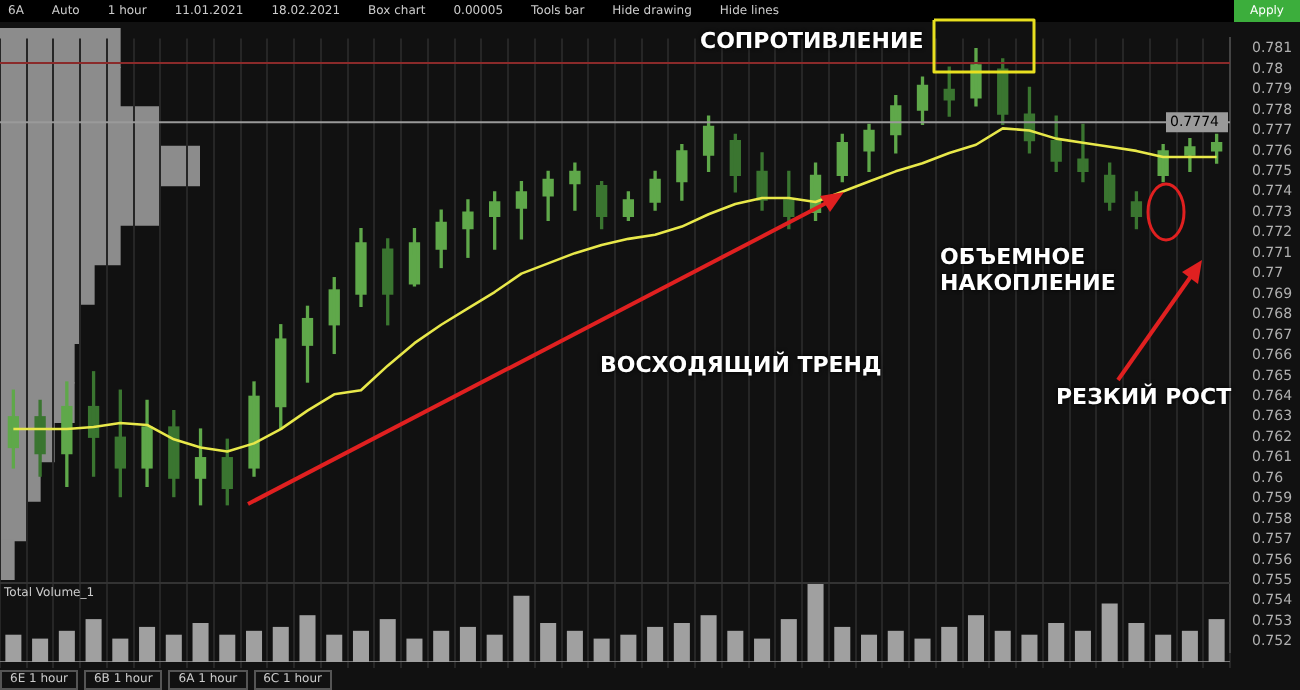  What do you see at coordinates (812, 41) in the screenshot?
I see `annotation: СОПРОТИВЛЕНИЕ` at bounding box center [812, 41].